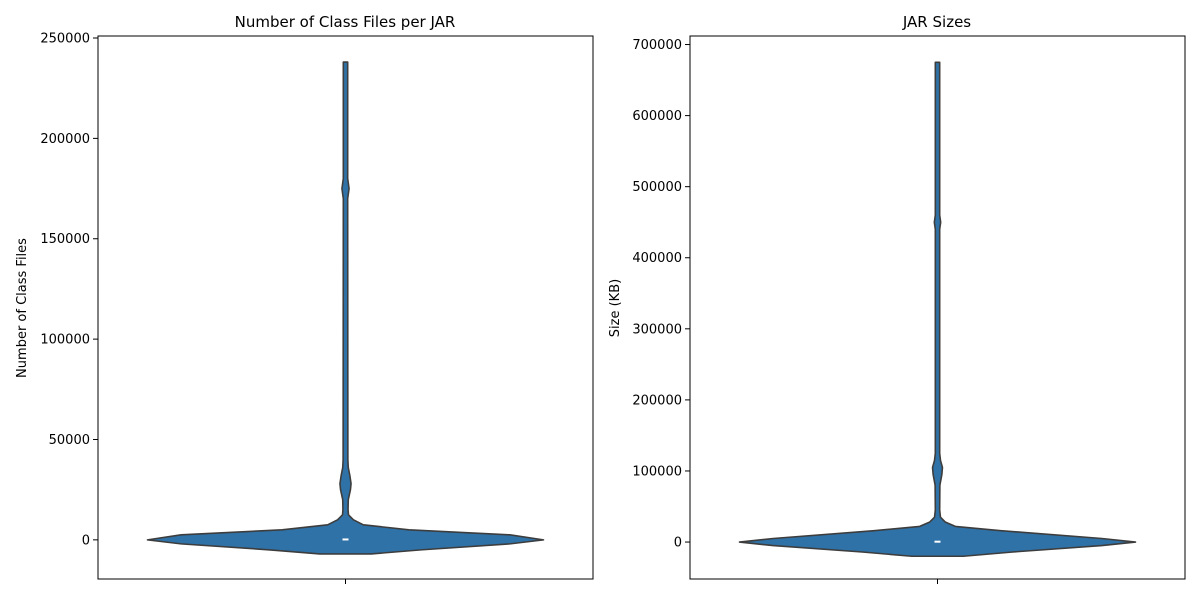  What do you see at coordinates (22, 308) in the screenshot?
I see `y-axis-label: Number of Class Files` at bounding box center [22, 308].